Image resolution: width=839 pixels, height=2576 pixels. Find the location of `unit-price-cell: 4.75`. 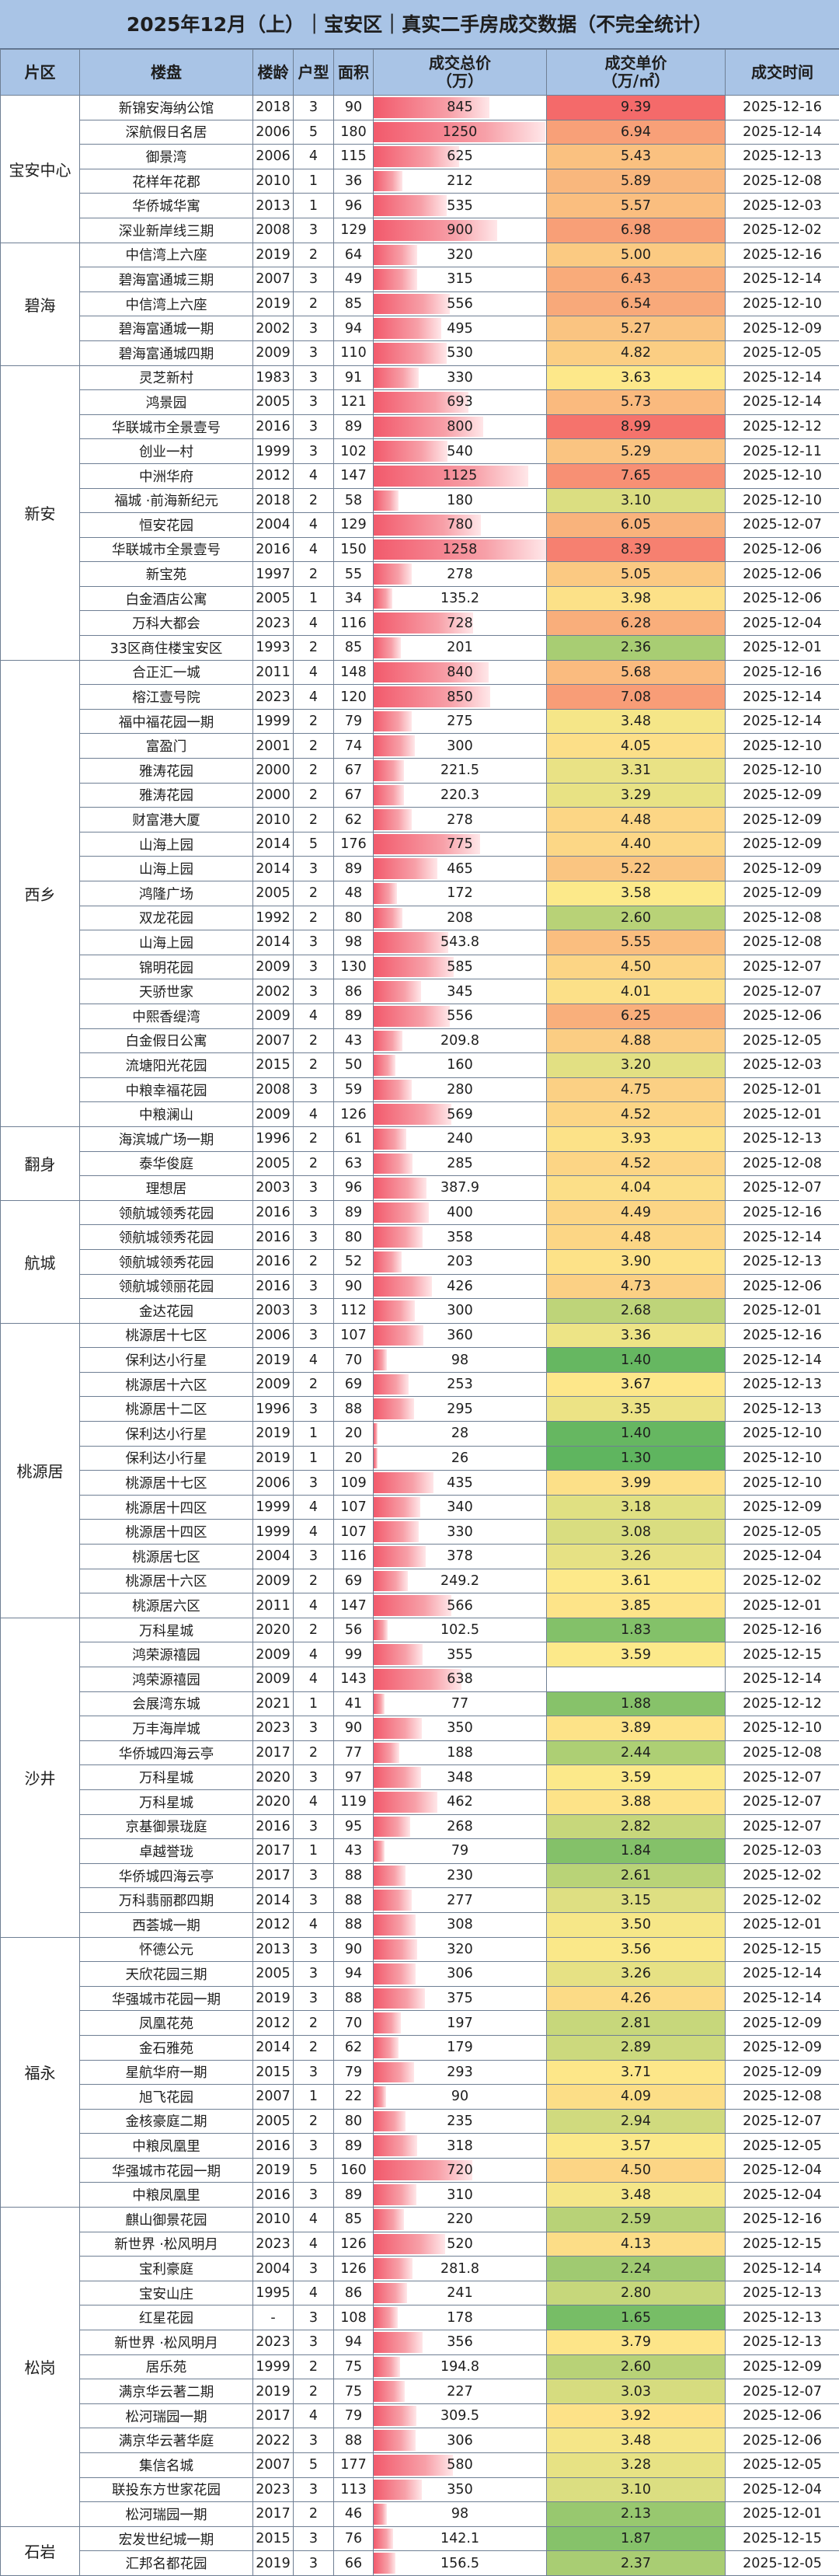

unit-price-cell: 4.75 is located at coordinates (637, 1090).